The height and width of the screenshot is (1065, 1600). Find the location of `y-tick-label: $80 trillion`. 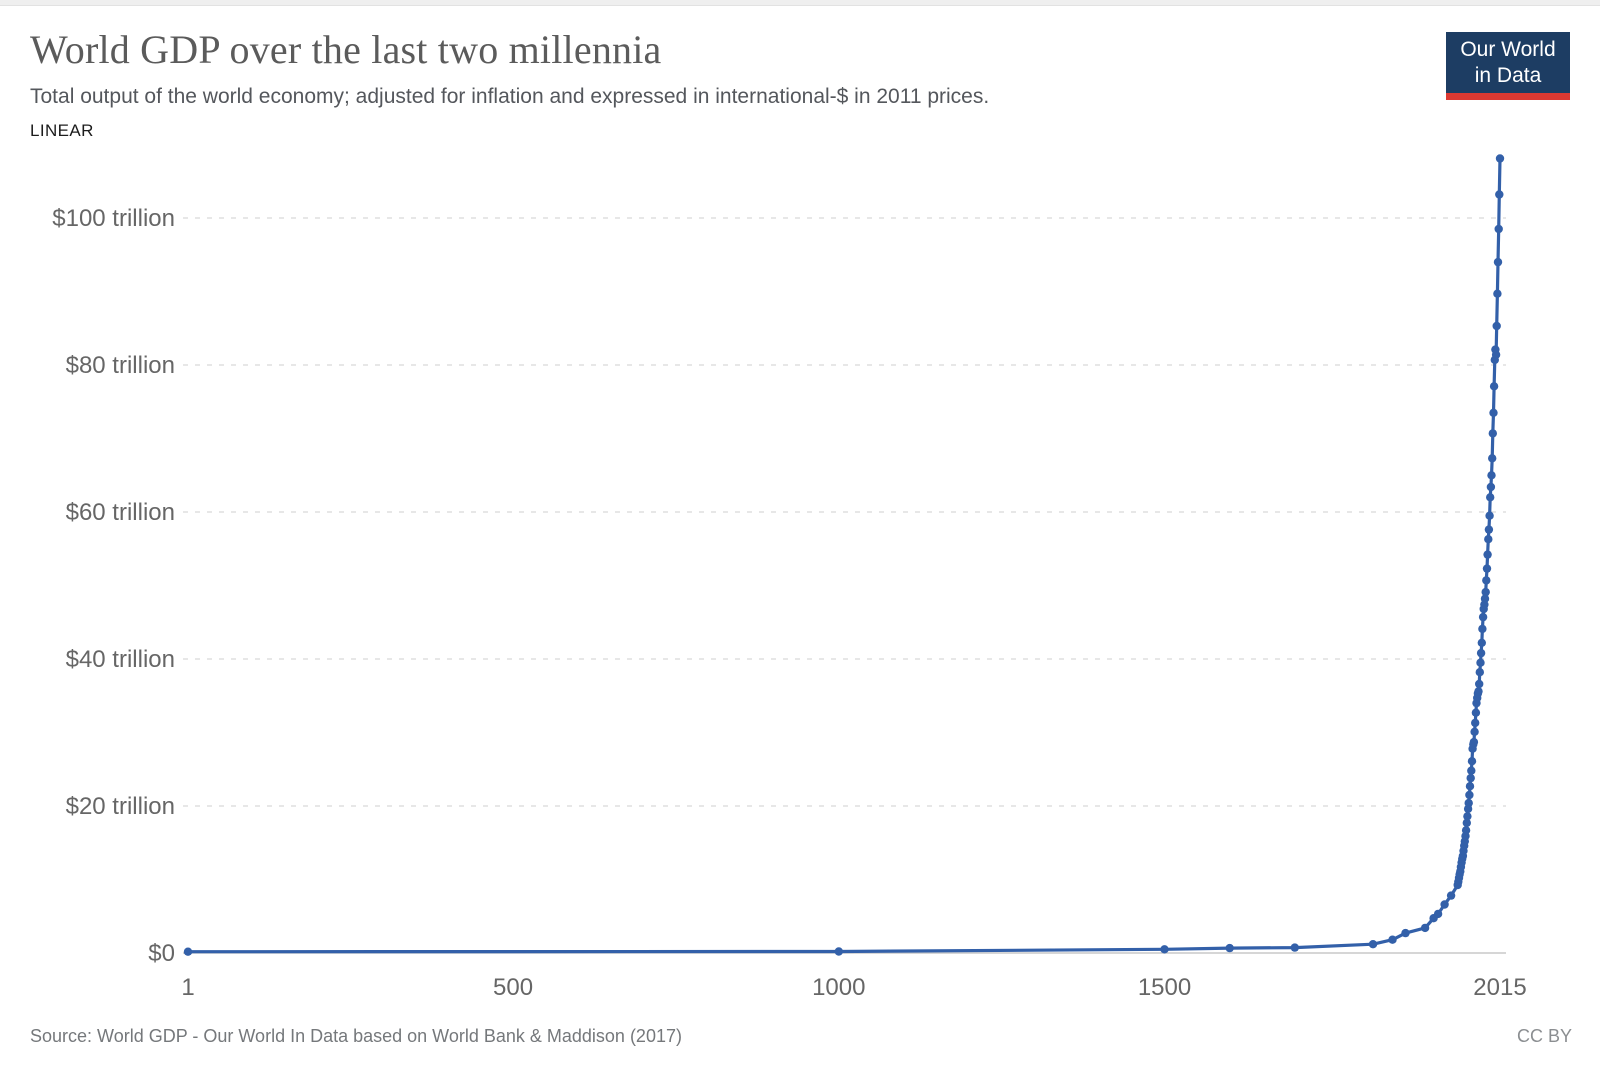

y-tick-label: $80 trillion is located at coordinates (120, 365).